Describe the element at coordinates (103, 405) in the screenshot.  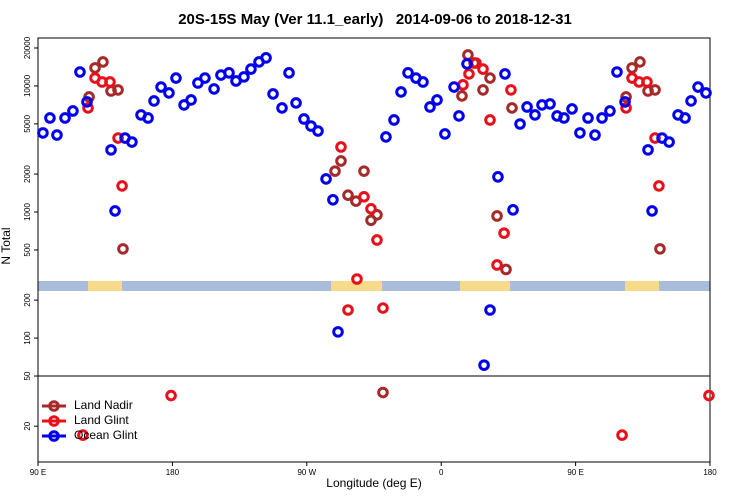
I see `legend-label: Land Nadir` at that location.